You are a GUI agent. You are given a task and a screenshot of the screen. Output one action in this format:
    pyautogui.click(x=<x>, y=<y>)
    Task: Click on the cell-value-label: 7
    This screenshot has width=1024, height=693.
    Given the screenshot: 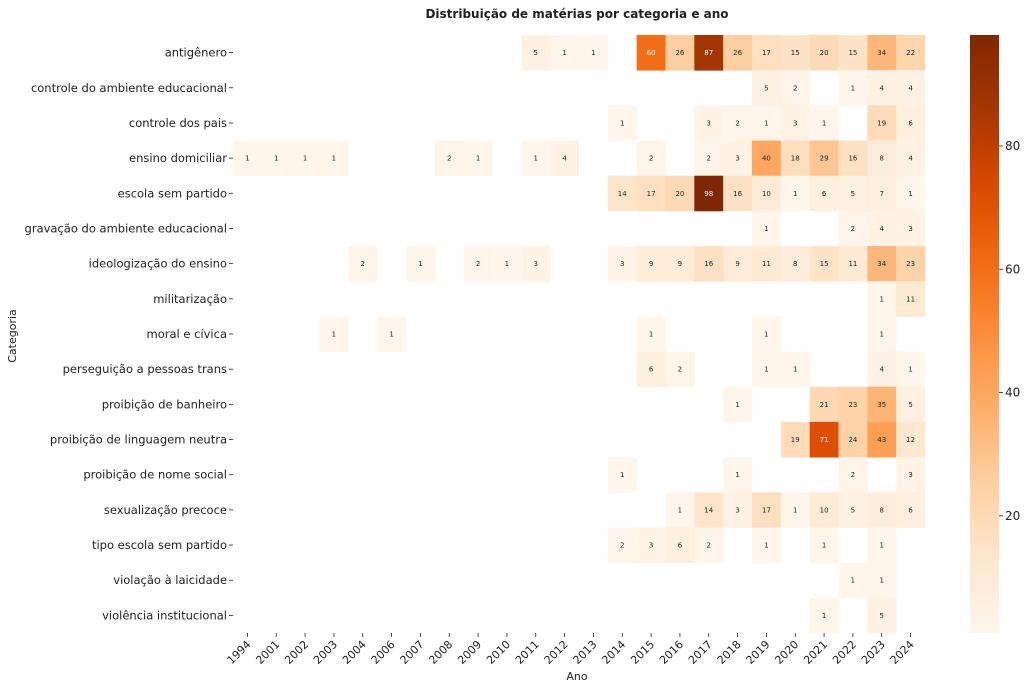 What is the action you would take?
    pyautogui.click(x=882, y=194)
    